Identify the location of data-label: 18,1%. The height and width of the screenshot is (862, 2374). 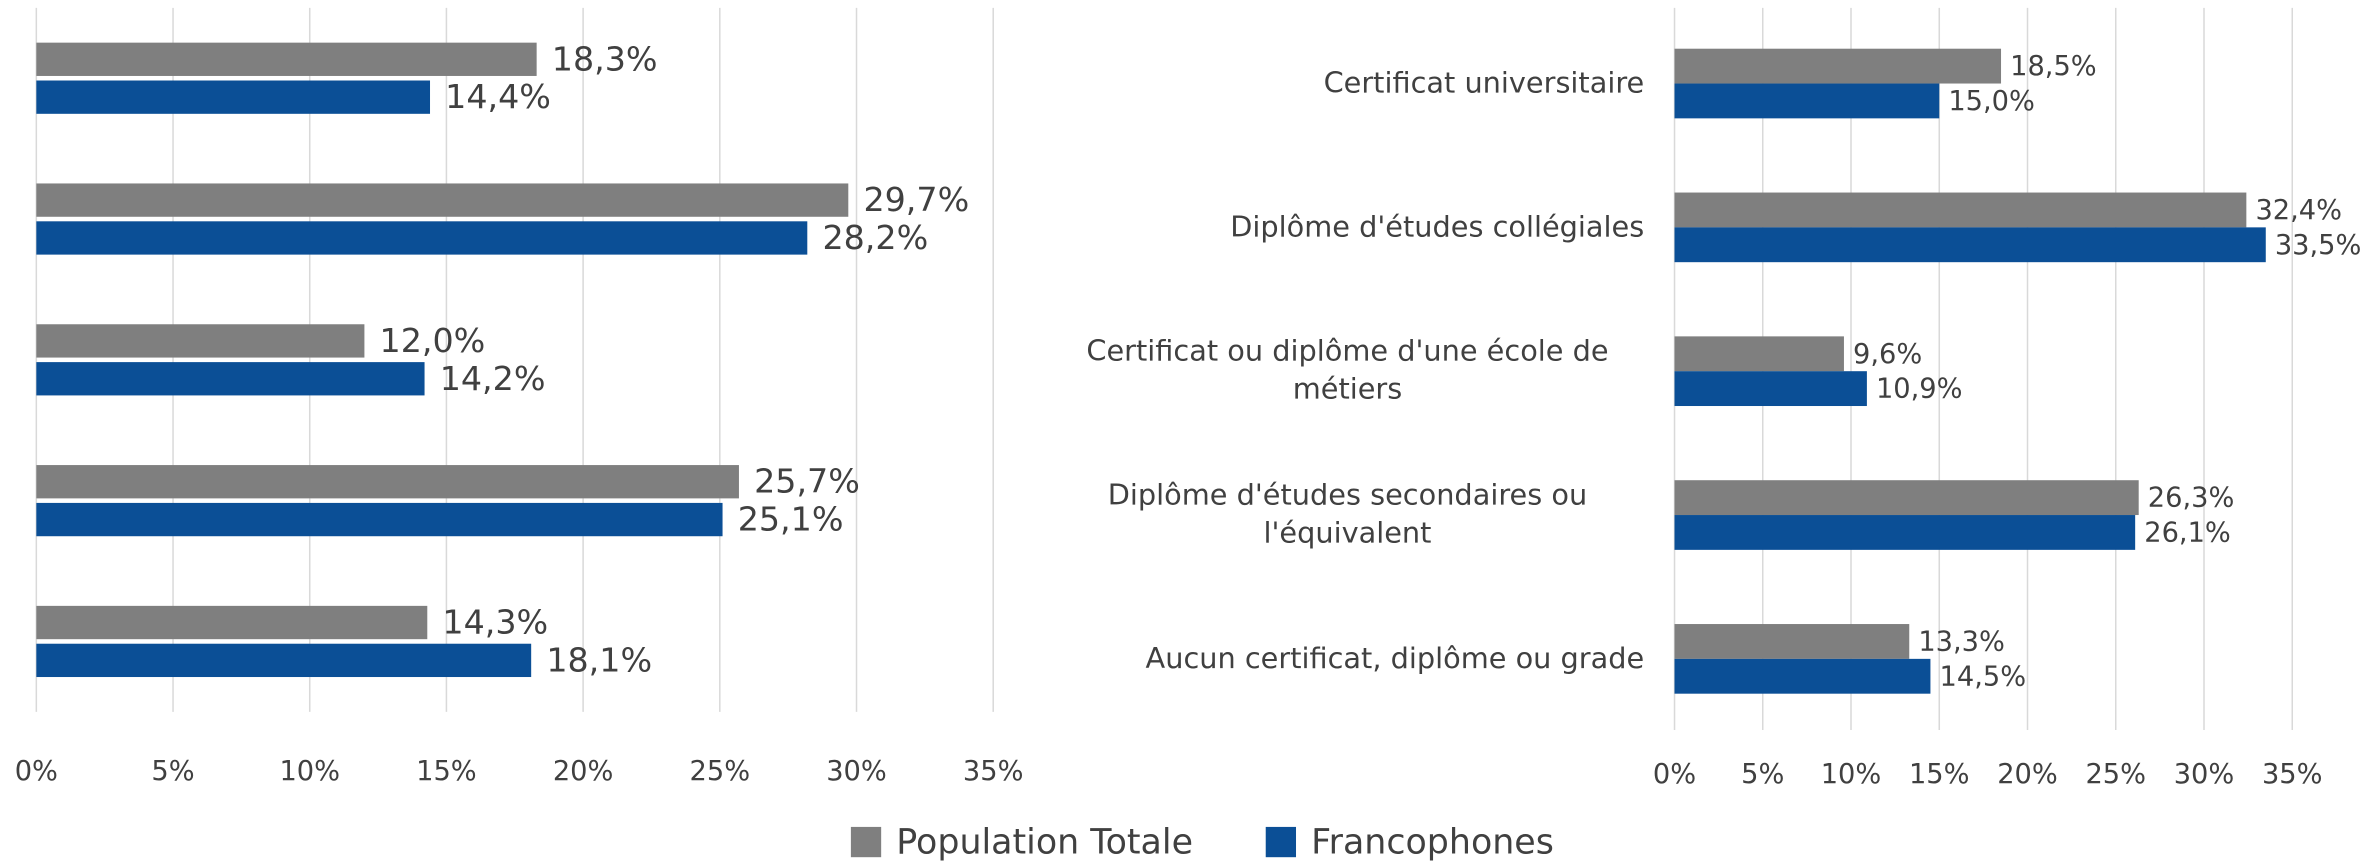
(599, 659).